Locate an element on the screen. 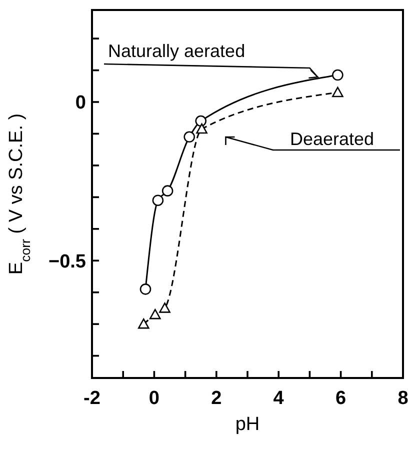 This screenshot has height=459, width=417. series-label: Naturally aerated is located at coordinates (177, 51).